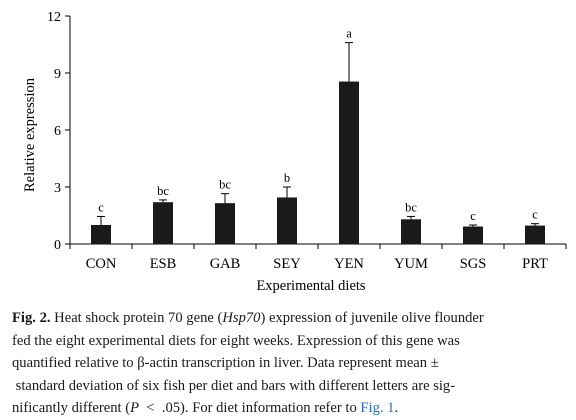  What do you see at coordinates (287, 178) in the screenshot?
I see `significance-letter: b` at bounding box center [287, 178].